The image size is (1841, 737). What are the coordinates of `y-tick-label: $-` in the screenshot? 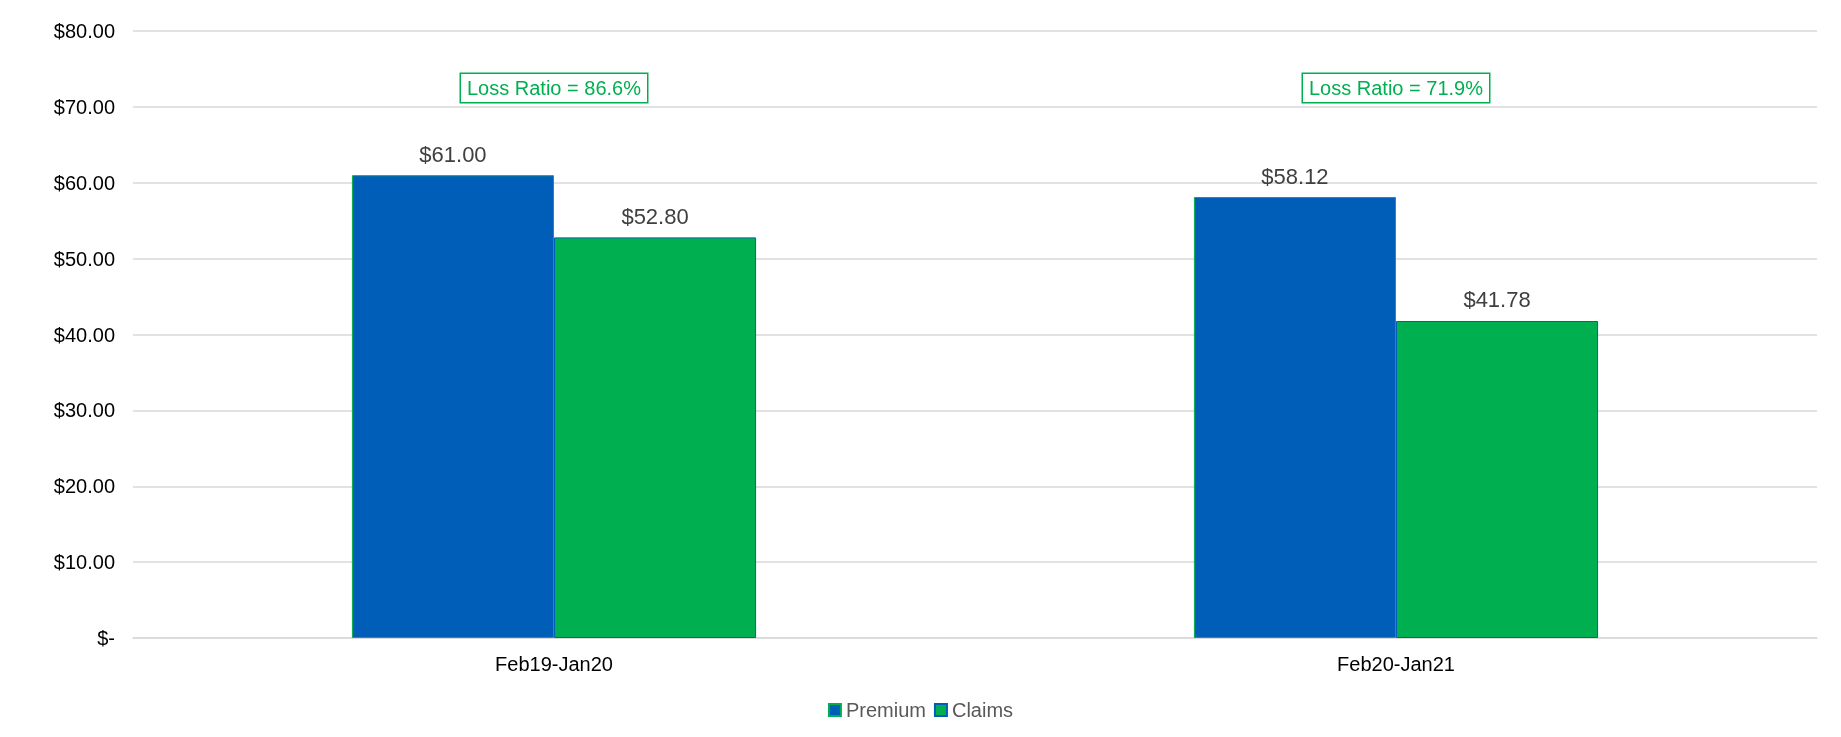 It's located at (106, 638).